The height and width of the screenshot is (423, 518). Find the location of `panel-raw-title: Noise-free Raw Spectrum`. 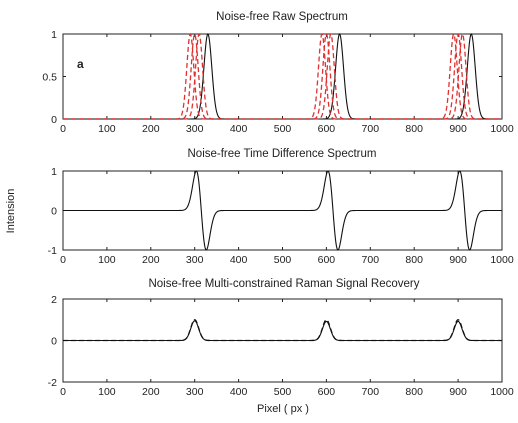

panel-raw-title: Noise-free Raw Spectrum is located at coordinates (282, 17).